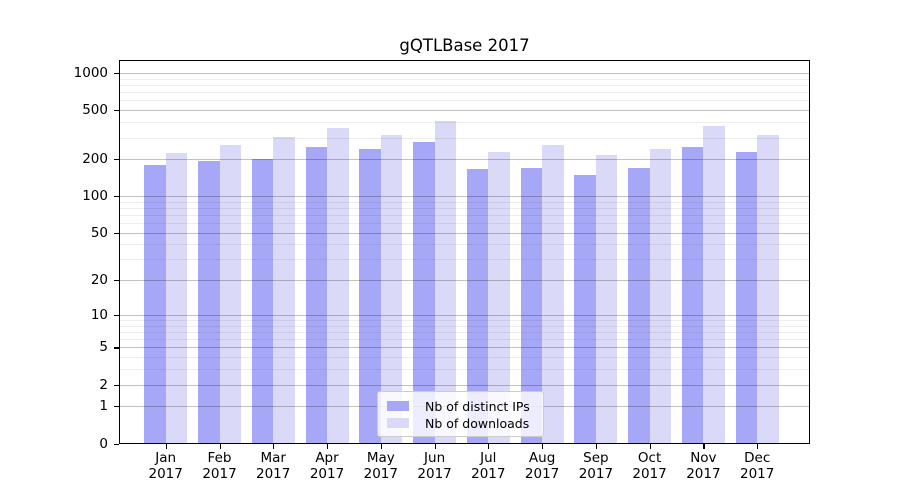 This screenshot has width=900, height=500. What do you see at coordinates (488, 458) in the screenshot?
I see `x-tick-label-month: Jul` at bounding box center [488, 458].